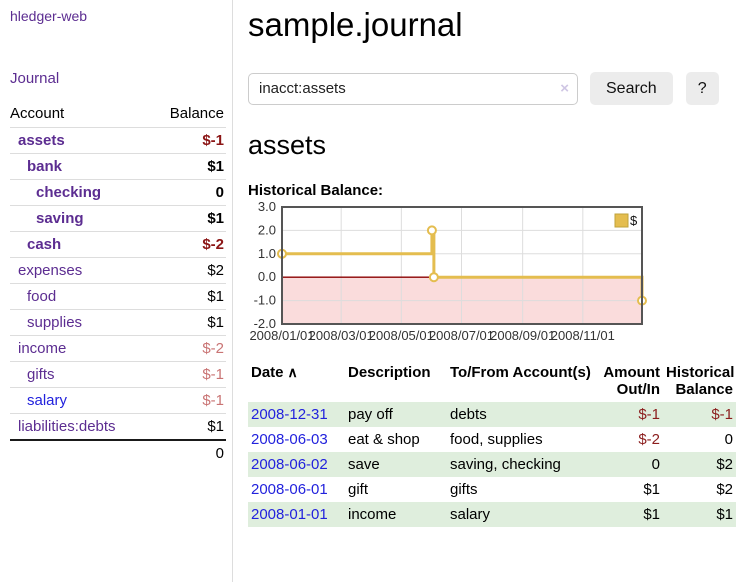 This screenshot has height=582, width=742. Describe the element at coordinates (67, 426) in the screenshot. I see `account-link-liabilities-debts: liabilities:debts` at that location.